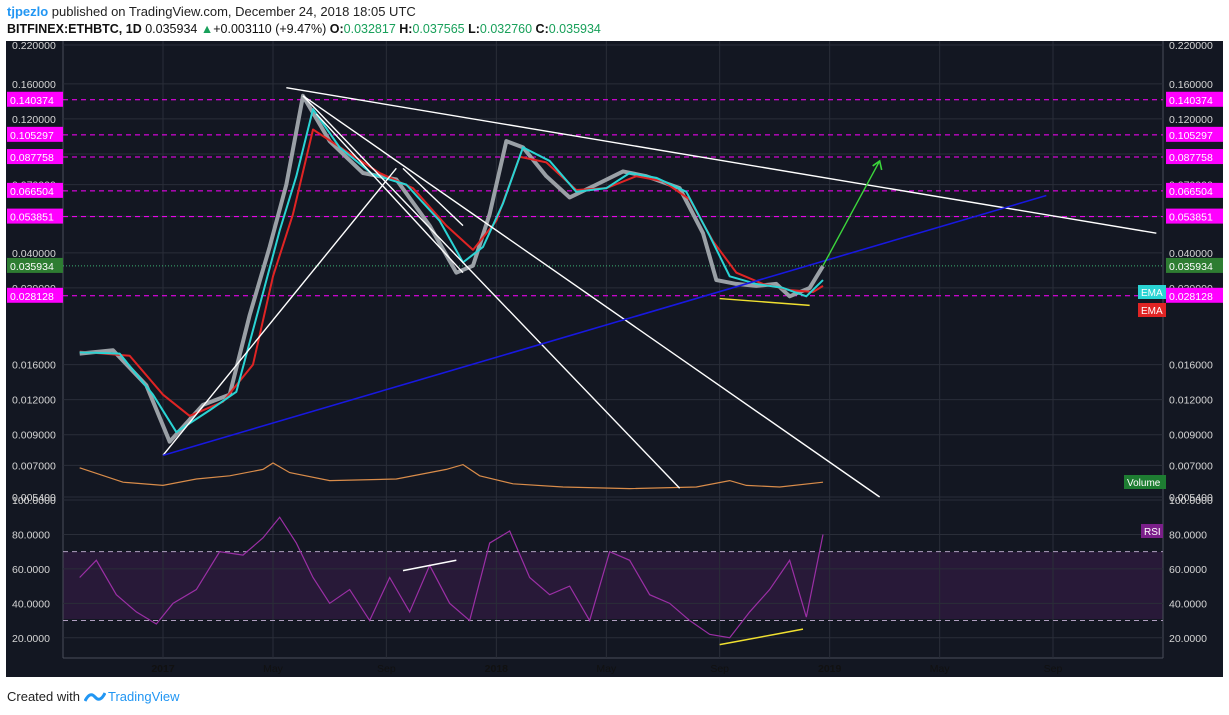 This screenshot has height=715, width=1229. Describe the element at coordinates (474, 29) in the screenshot. I see `low-label: L:` at that location.